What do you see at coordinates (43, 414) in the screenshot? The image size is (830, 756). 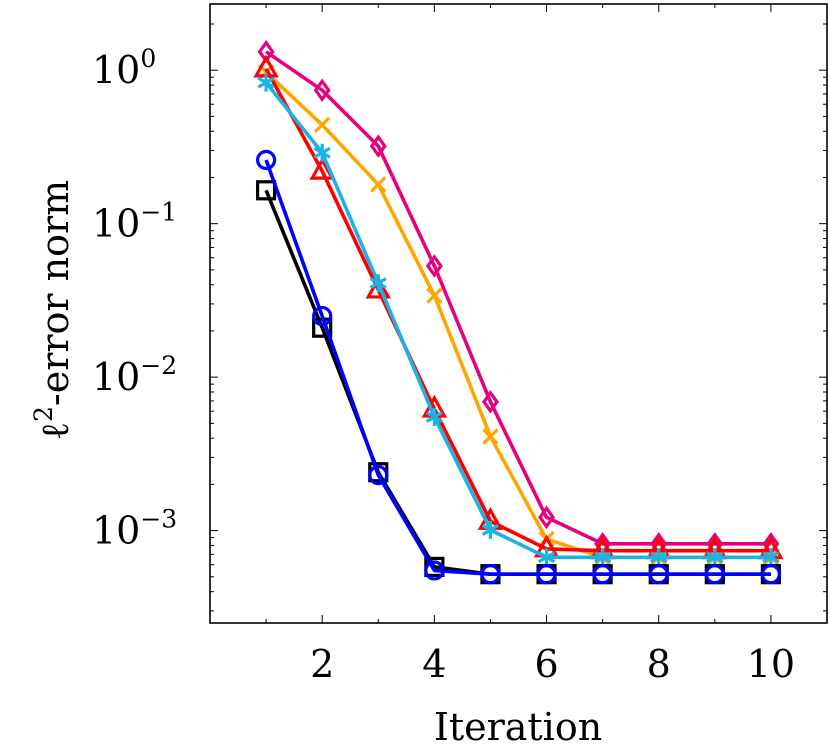 I see `y-axis-title-sup: 2` at bounding box center [43, 414].